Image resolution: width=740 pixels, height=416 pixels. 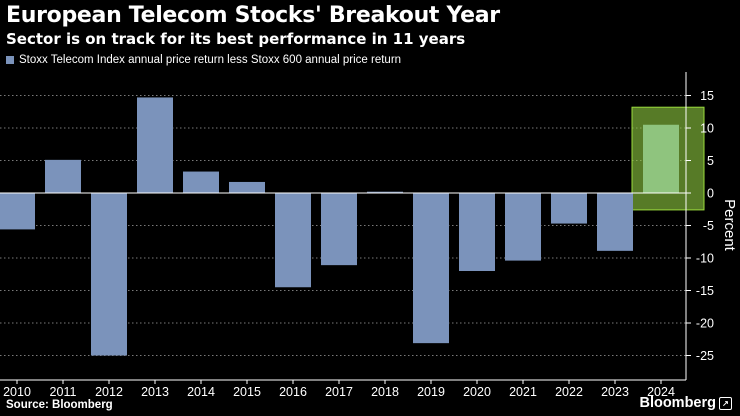 I want to click on bar-2015, so click(x=247, y=187).